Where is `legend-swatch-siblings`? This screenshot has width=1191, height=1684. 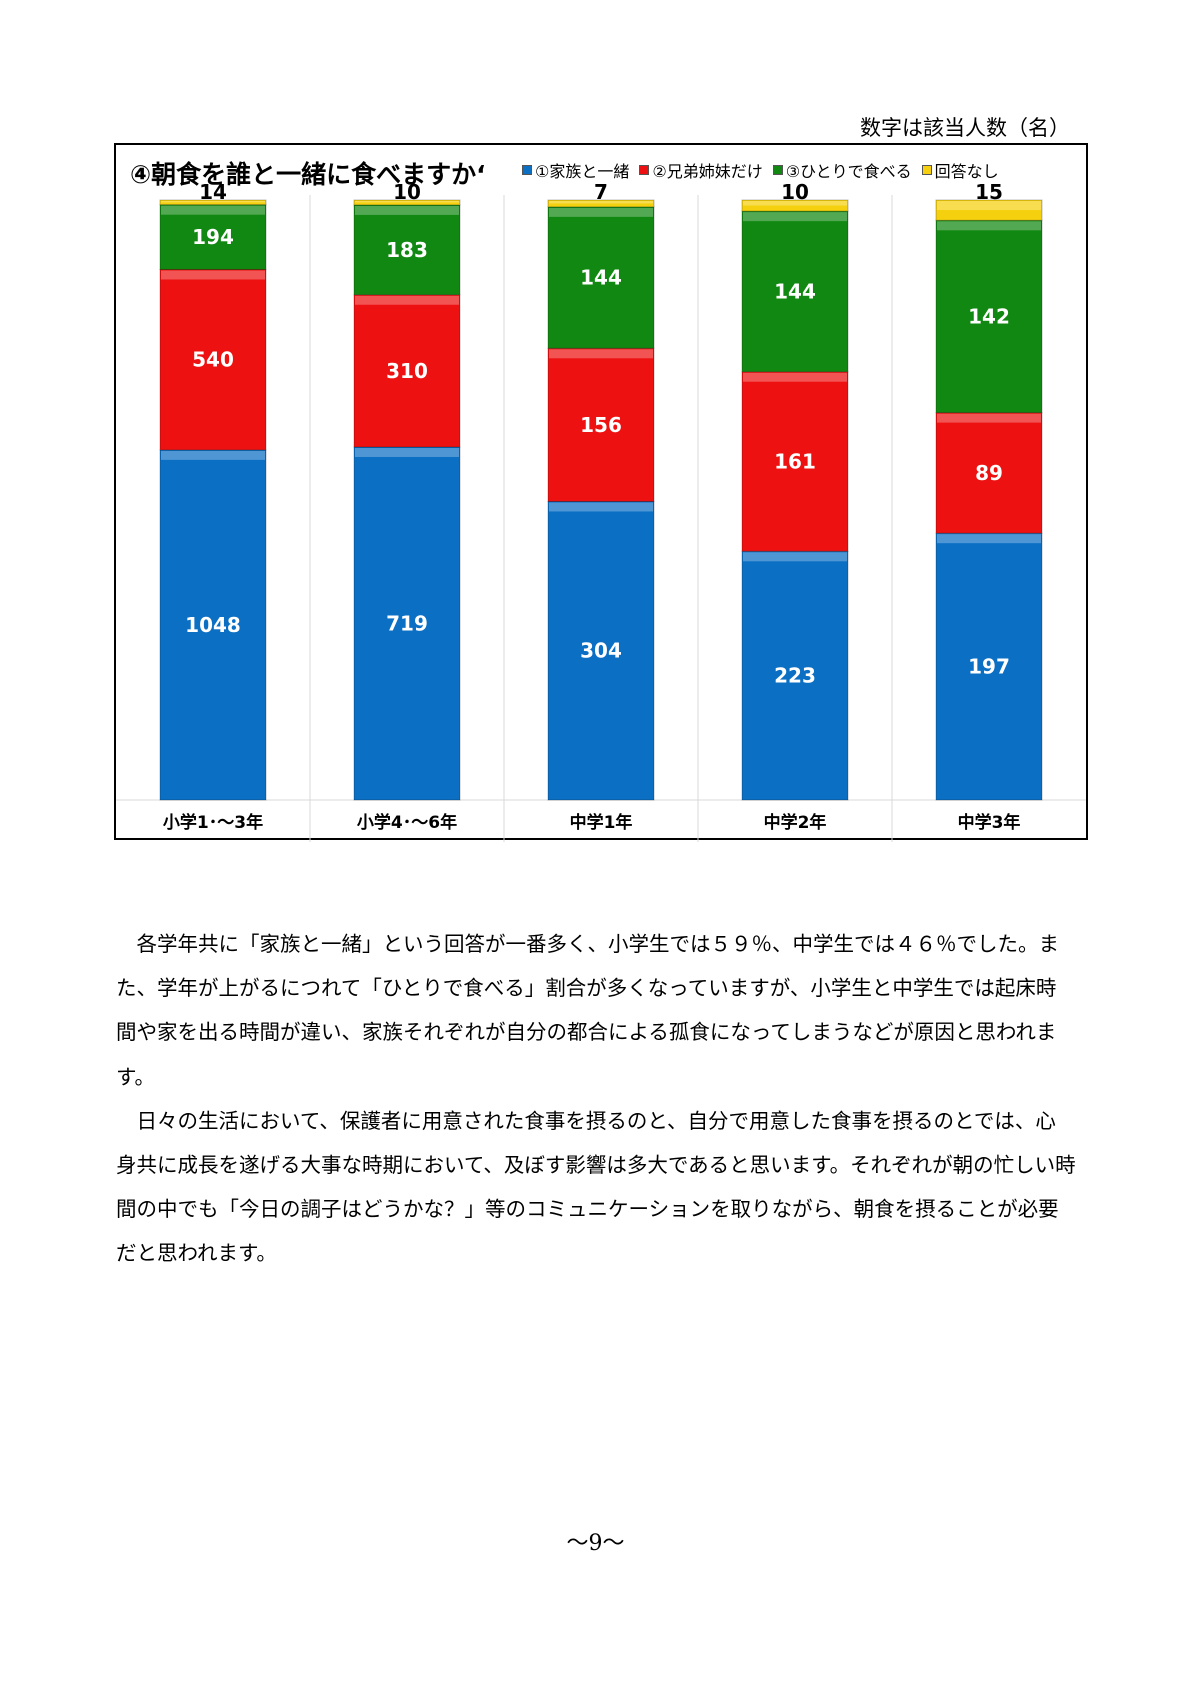 legend-swatch-siblings is located at coordinates (644, 170).